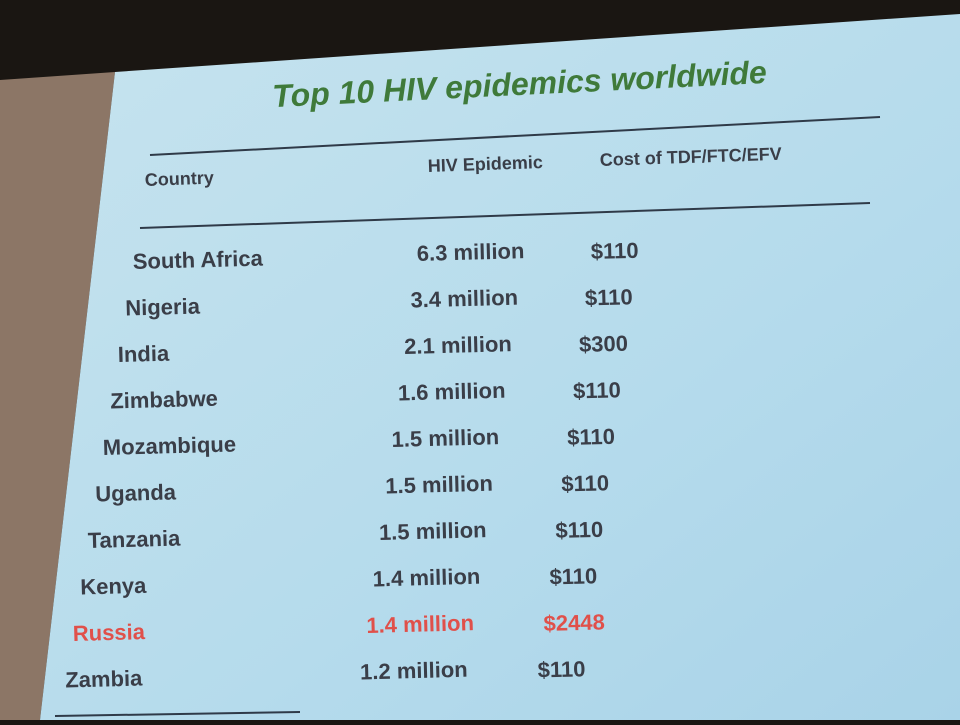 This screenshot has width=960, height=725. What do you see at coordinates (414, 671) in the screenshot?
I see `table-cell: 1.2 million` at bounding box center [414, 671].